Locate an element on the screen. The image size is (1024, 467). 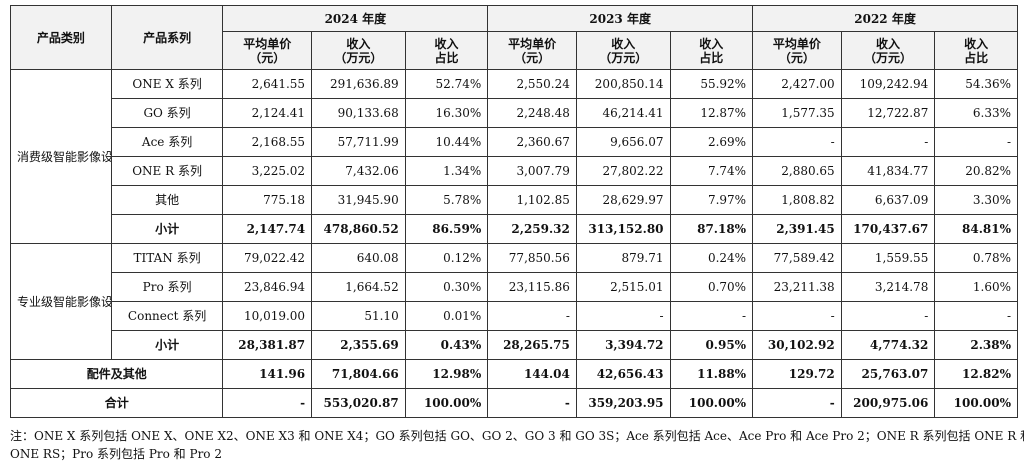
table-cell: 291,636.89 is located at coordinates (358, 84).